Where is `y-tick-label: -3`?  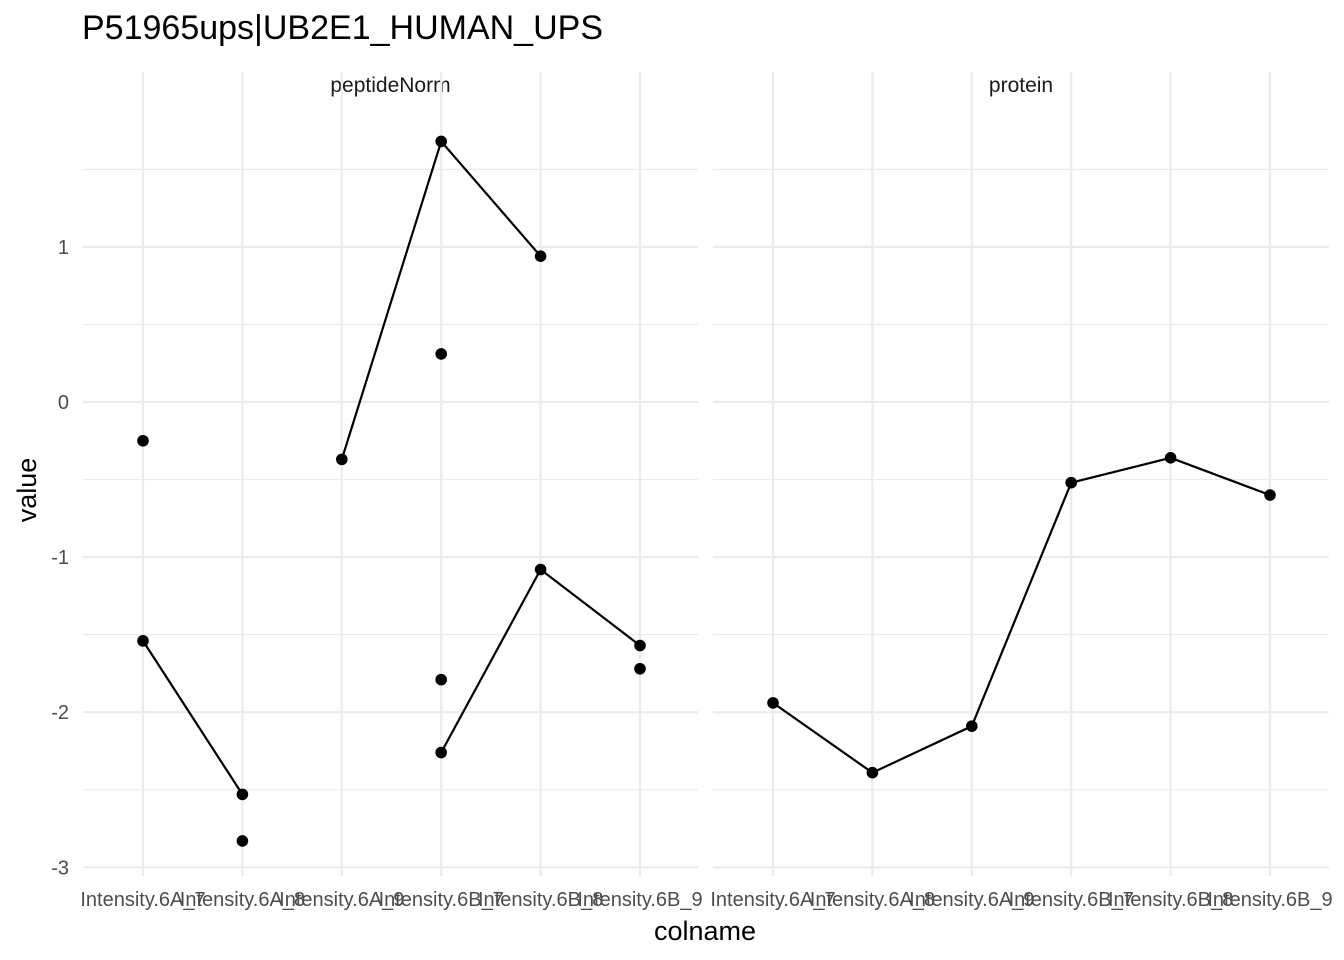 y-tick-label: -3 is located at coordinates (60, 868).